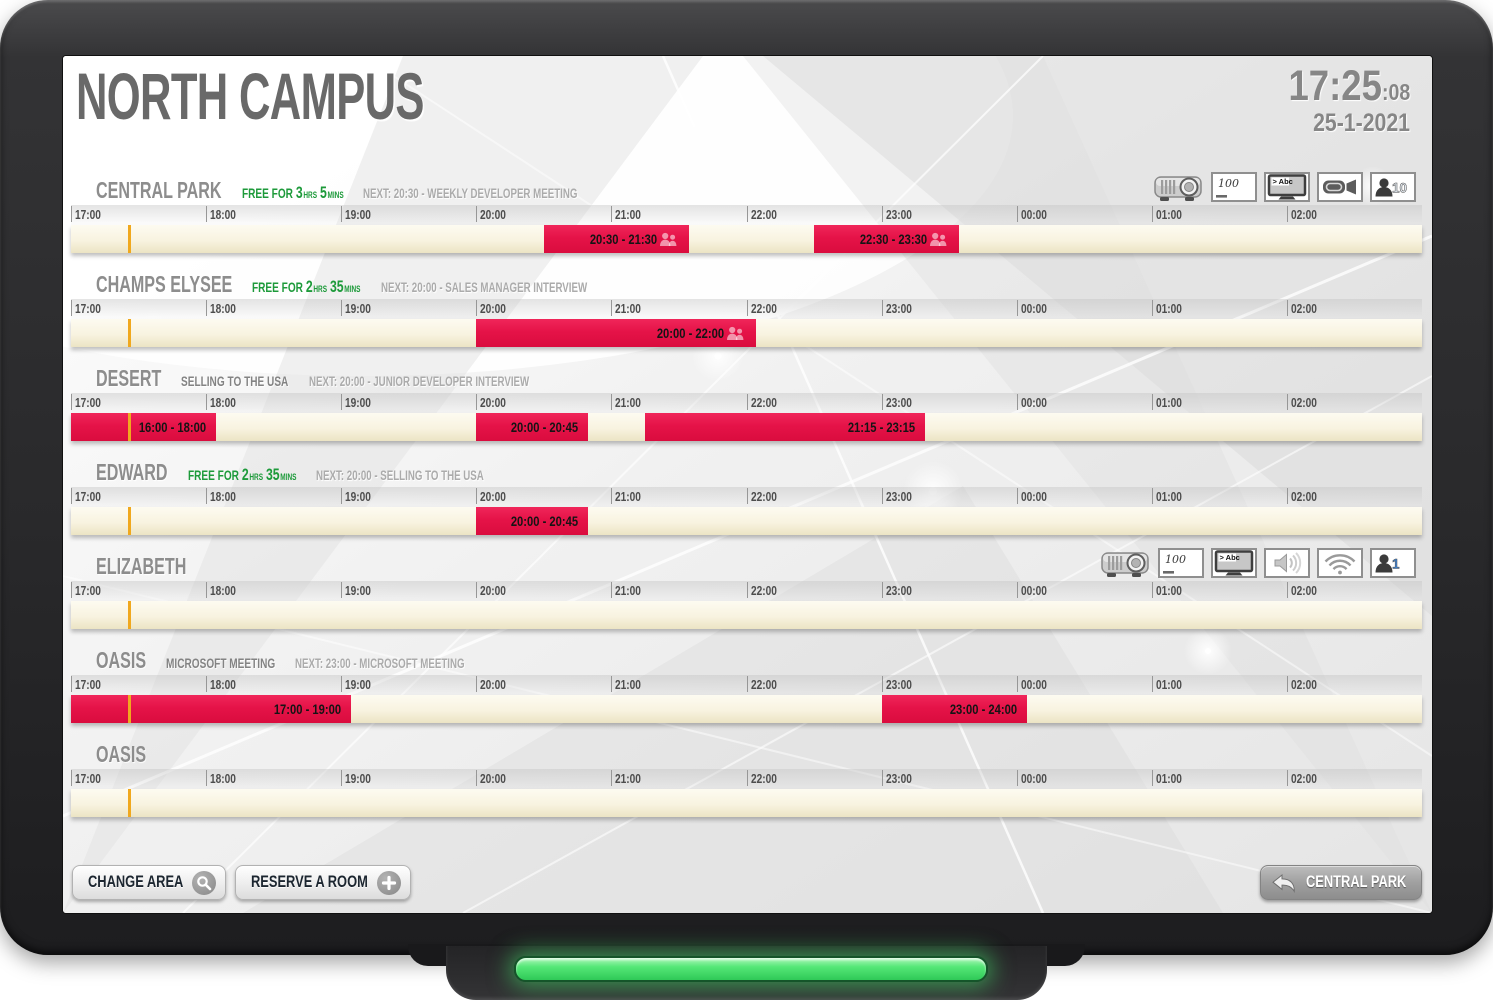 This screenshot has height=1000, width=1493. I want to click on booking-block: 16:00 - 18:00, so click(144, 427).